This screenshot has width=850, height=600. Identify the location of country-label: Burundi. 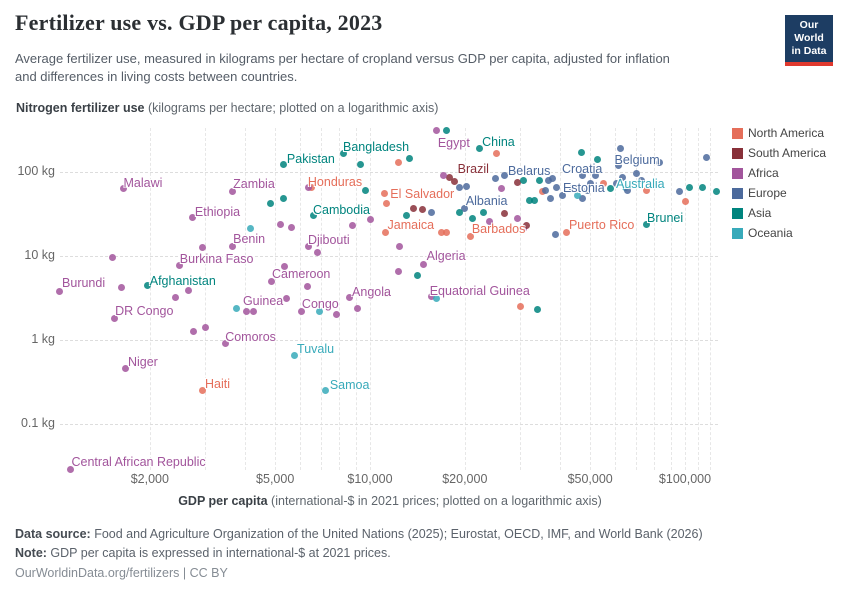
(84, 283).